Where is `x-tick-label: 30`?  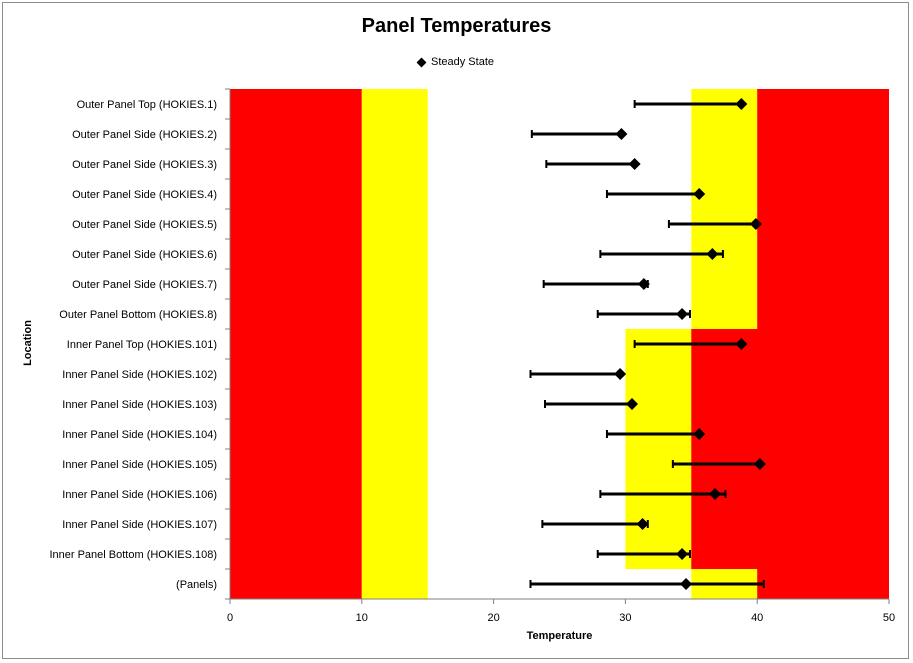 x-tick-label: 30 is located at coordinates (625, 618).